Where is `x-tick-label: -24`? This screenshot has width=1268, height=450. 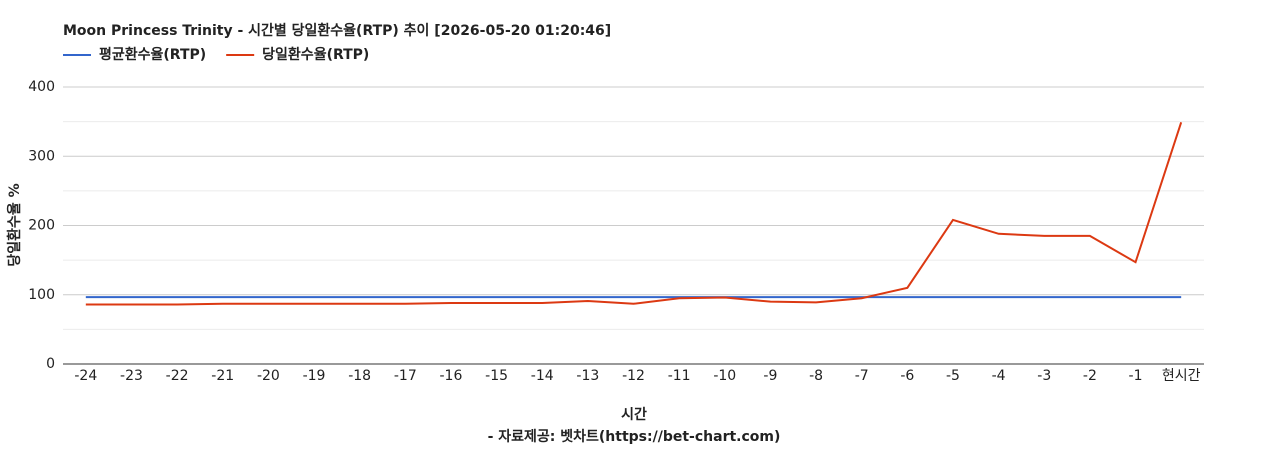
x-tick-label: -24 is located at coordinates (86, 376).